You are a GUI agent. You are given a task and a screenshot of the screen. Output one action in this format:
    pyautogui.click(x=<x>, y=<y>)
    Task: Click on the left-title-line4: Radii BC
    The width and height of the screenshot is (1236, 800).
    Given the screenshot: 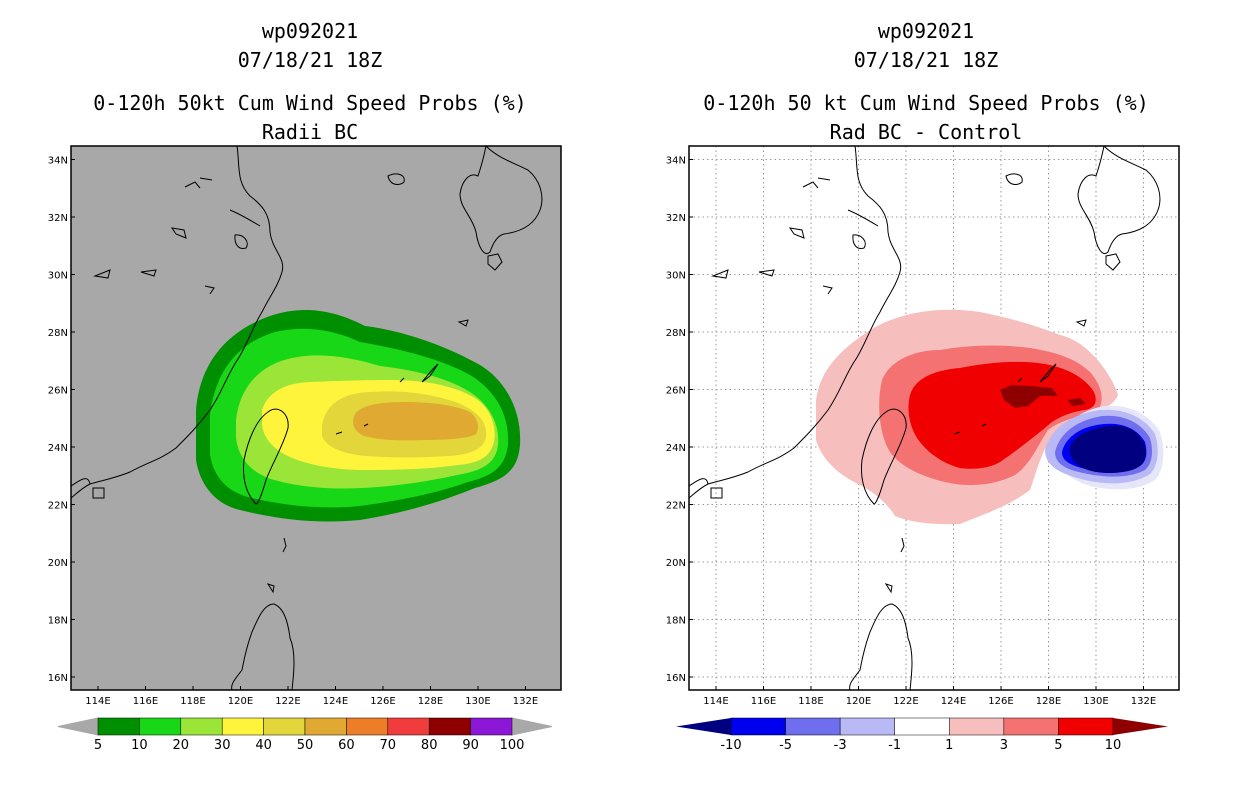 What is the action you would take?
    pyautogui.click(x=310, y=132)
    